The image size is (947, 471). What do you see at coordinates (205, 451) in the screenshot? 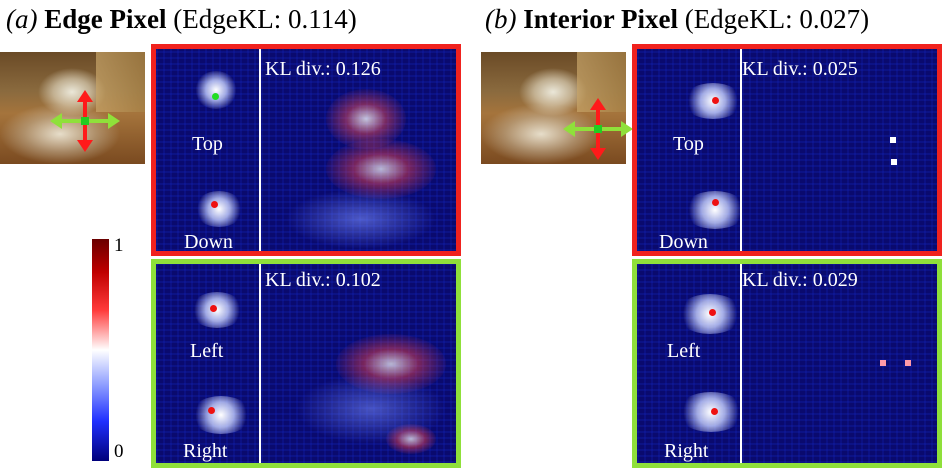
I see `panel-a-label-right: Right` at bounding box center [205, 451].